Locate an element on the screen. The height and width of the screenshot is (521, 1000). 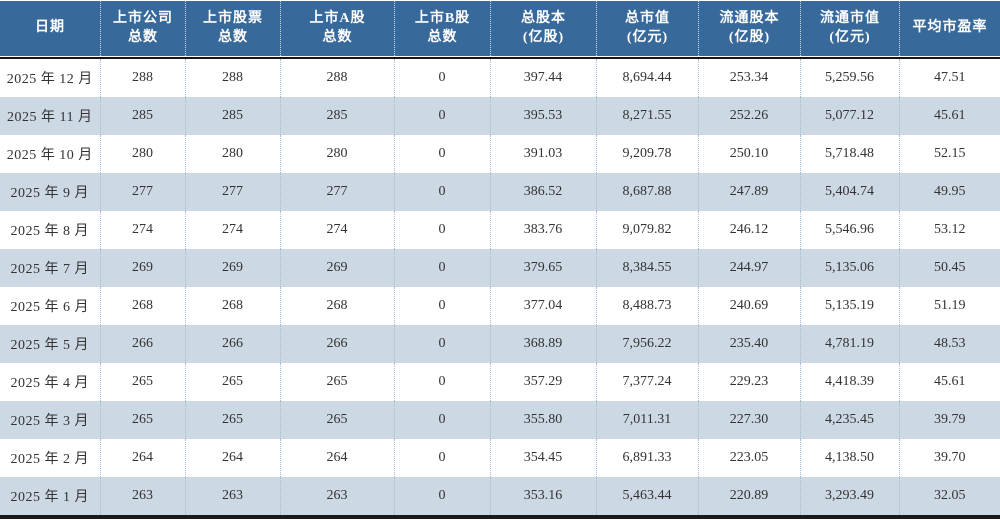
column-header: 日期 is located at coordinates (50, 30).